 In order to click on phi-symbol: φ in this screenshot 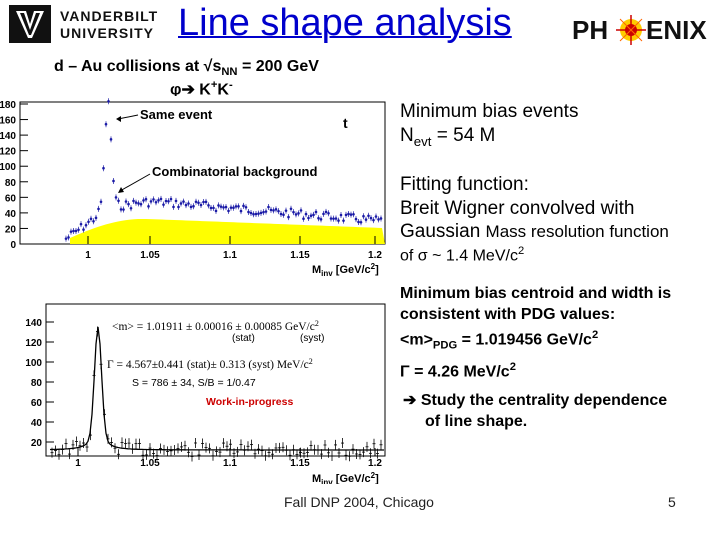, I will do `click(176, 90)`.